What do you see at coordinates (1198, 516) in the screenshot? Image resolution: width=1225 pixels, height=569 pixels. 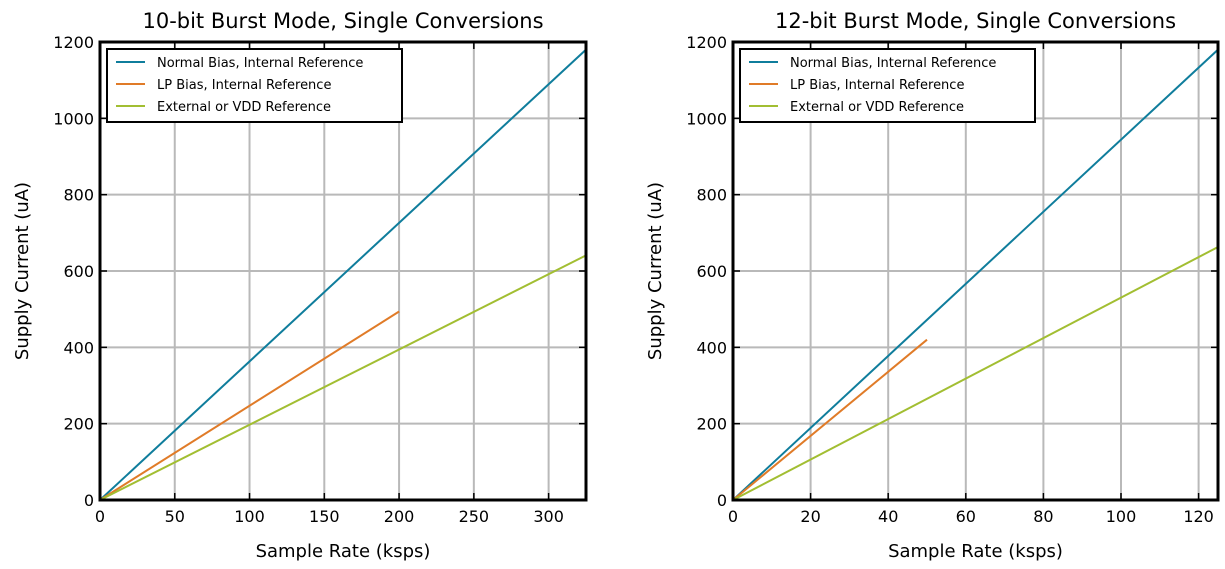 I see `x-tick-label: 120` at bounding box center [1198, 516].